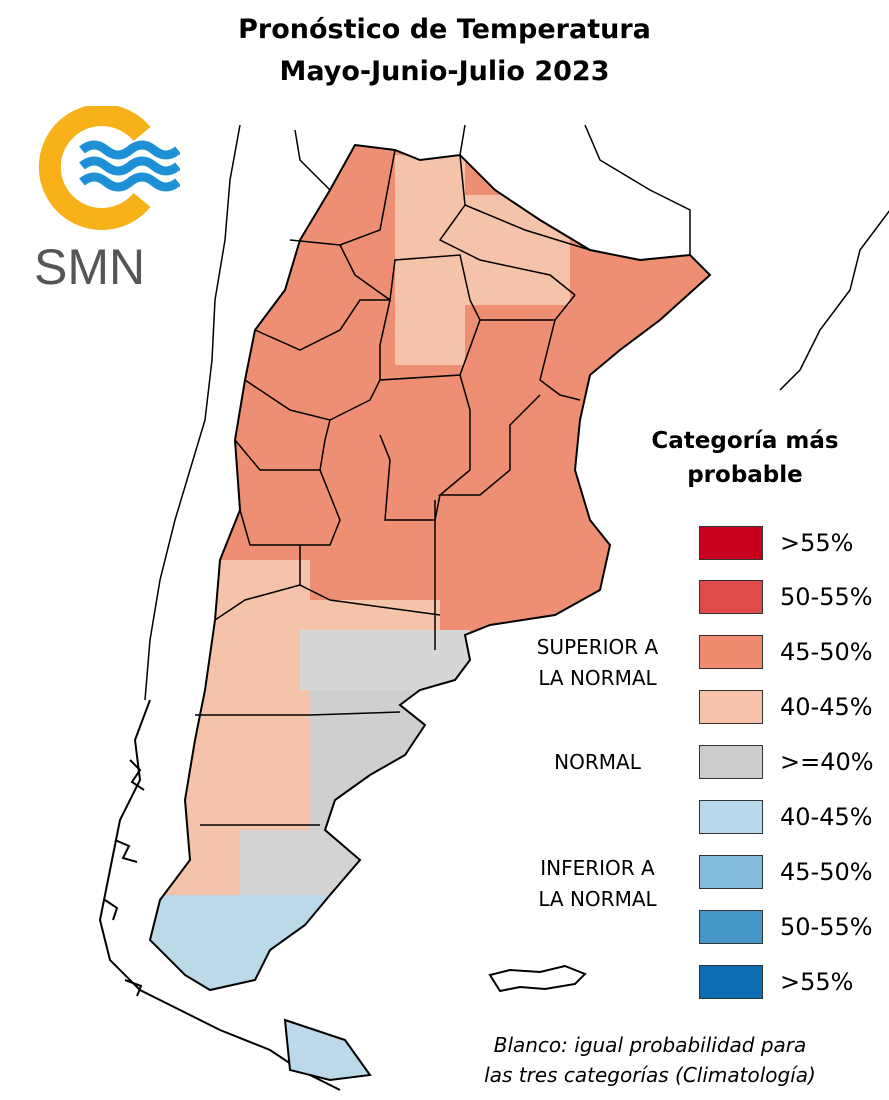  Describe the element at coordinates (650, 1075) in the screenshot. I see `footnote-line2: las tres categorías (Climatología)` at that location.